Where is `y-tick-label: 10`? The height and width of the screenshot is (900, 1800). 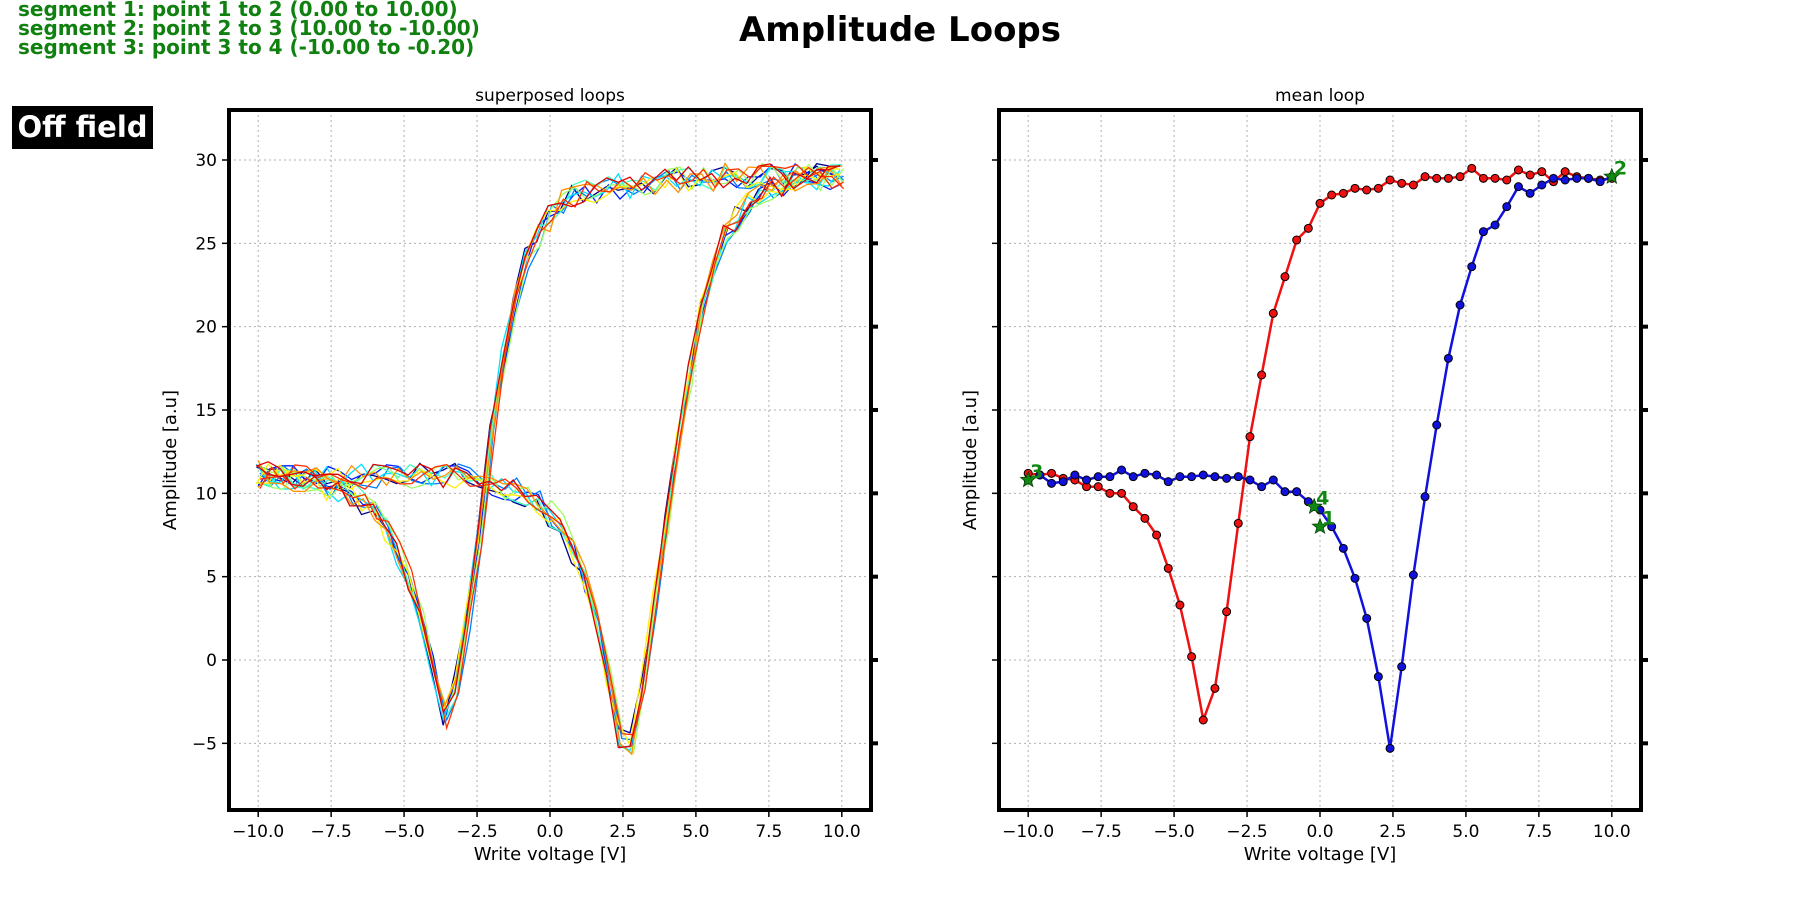
y-tick-label: 10 is located at coordinates (206, 494).